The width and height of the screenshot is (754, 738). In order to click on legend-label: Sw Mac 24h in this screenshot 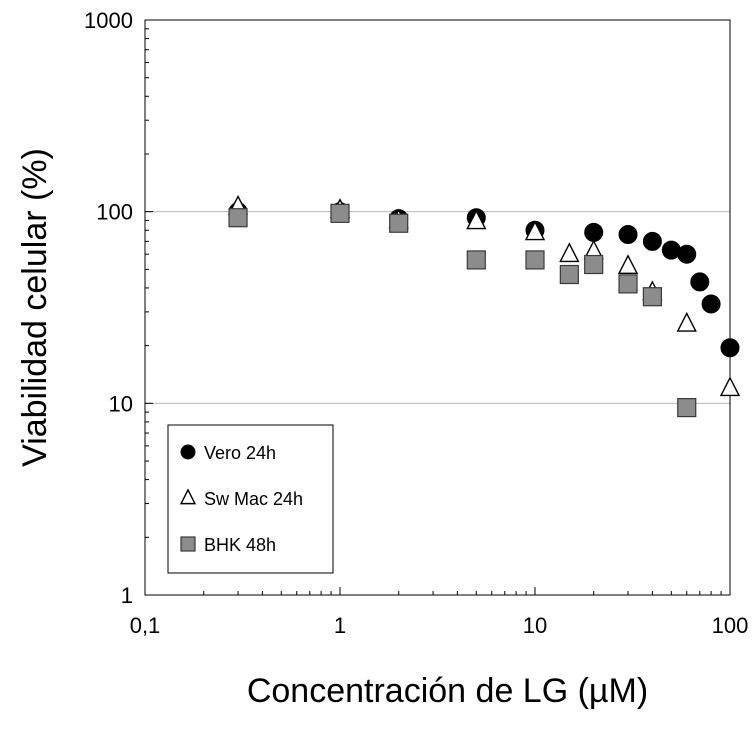, I will do `click(253, 499)`.